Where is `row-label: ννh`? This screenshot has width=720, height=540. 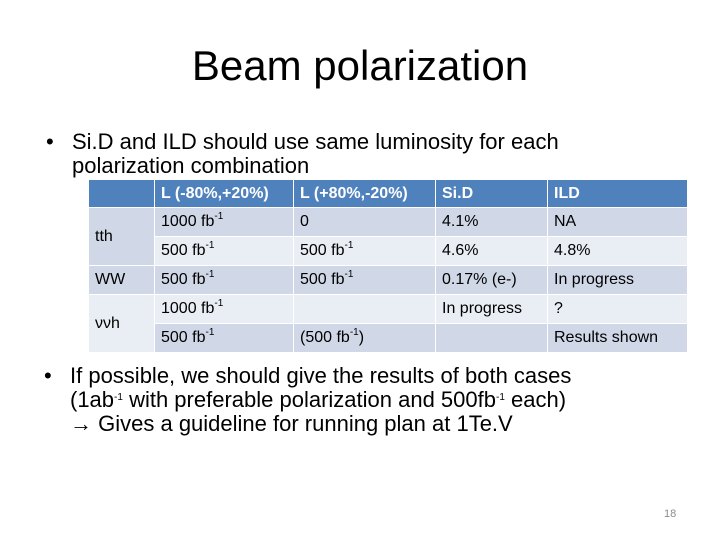 row-label: ννh is located at coordinates (121, 323).